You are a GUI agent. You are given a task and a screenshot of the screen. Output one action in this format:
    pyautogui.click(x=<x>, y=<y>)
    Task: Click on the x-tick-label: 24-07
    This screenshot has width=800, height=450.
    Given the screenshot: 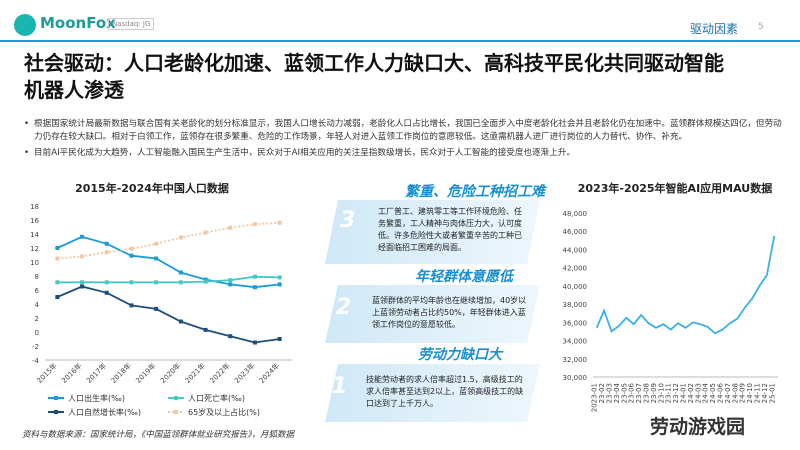 What is the action you would take?
    pyautogui.click(x=728, y=393)
    